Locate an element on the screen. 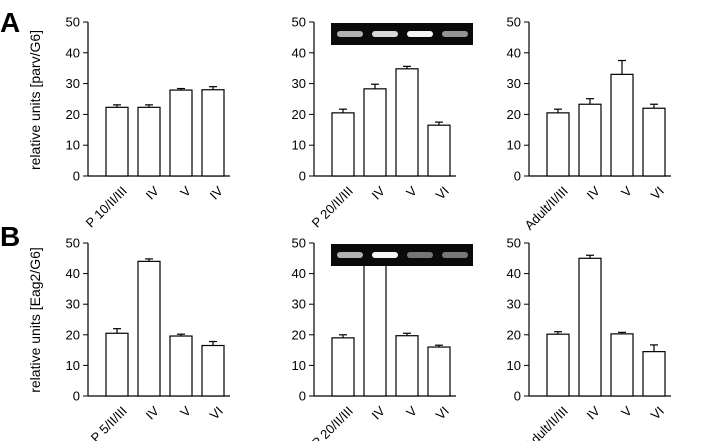 The height and width of the screenshot is (441, 720). chart-panel: 0 10 20 30 40 50 P 5/II/III IV V VI is located at coordinates (148, 338).